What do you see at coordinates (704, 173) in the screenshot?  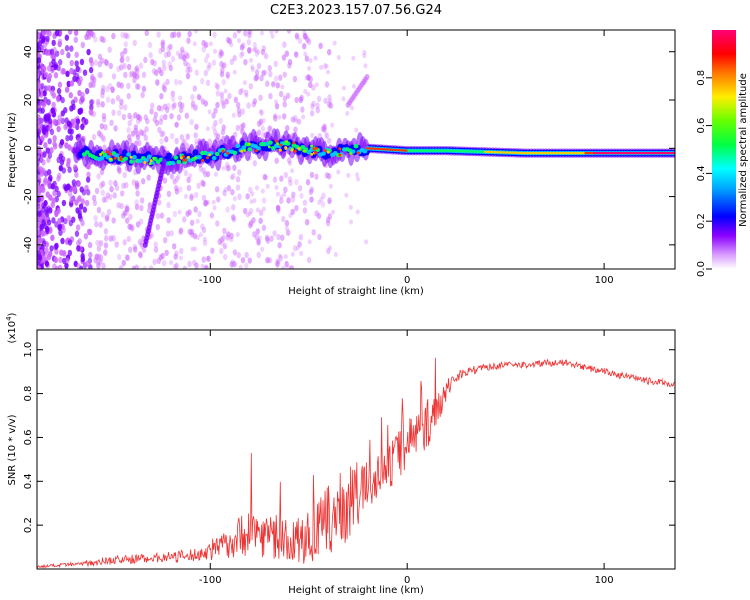 I see `colorbar-ticks: 0.0 0.2 0.4 0.6 0.8` at bounding box center [704, 173].